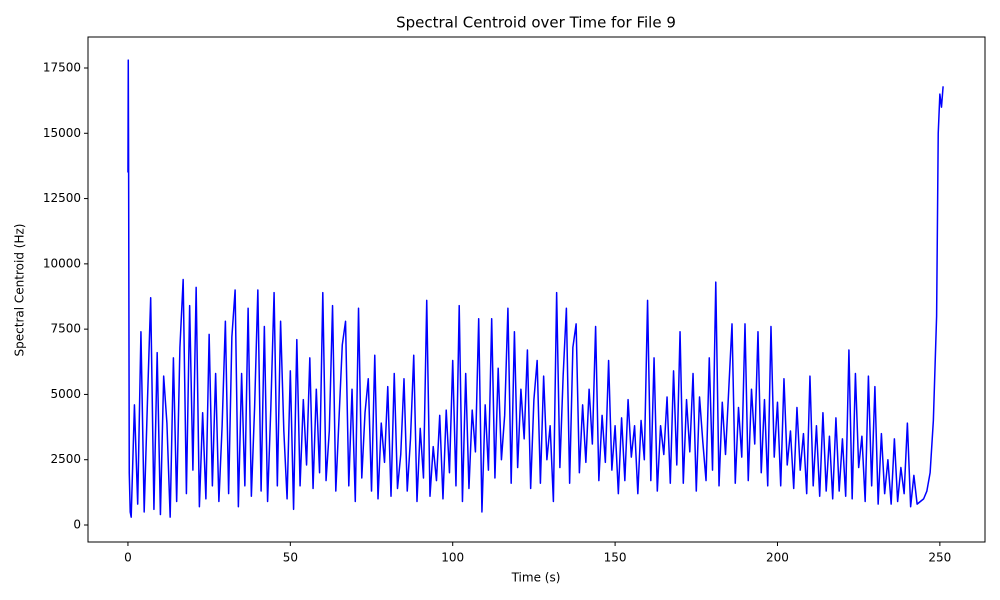 The height and width of the screenshot is (600, 1000). What do you see at coordinates (536, 578) in the screenshot?
I see `x-axis-label: Time (s)` at bounding box center [536, 578].